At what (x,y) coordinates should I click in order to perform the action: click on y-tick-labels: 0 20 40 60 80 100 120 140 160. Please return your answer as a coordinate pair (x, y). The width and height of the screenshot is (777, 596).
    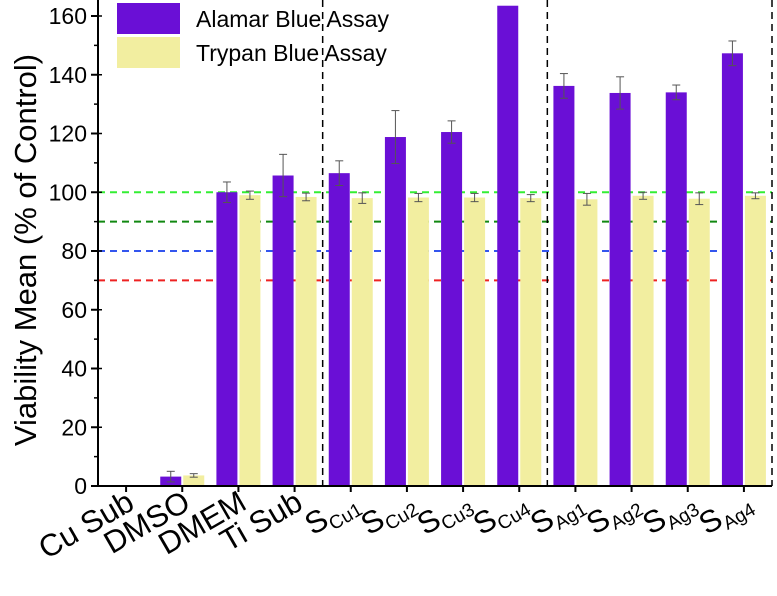
    Looking at the image, I should click on (68, 251).